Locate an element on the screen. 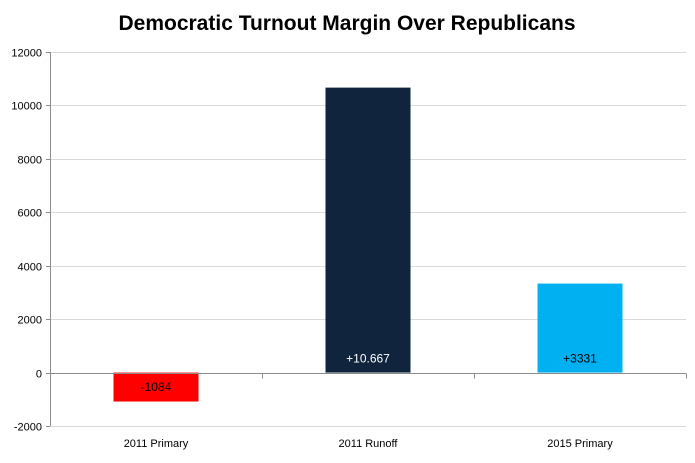 This screenshot has width=695, height=463. y-tick-label: 6000 is located at coordinates (30, 214).